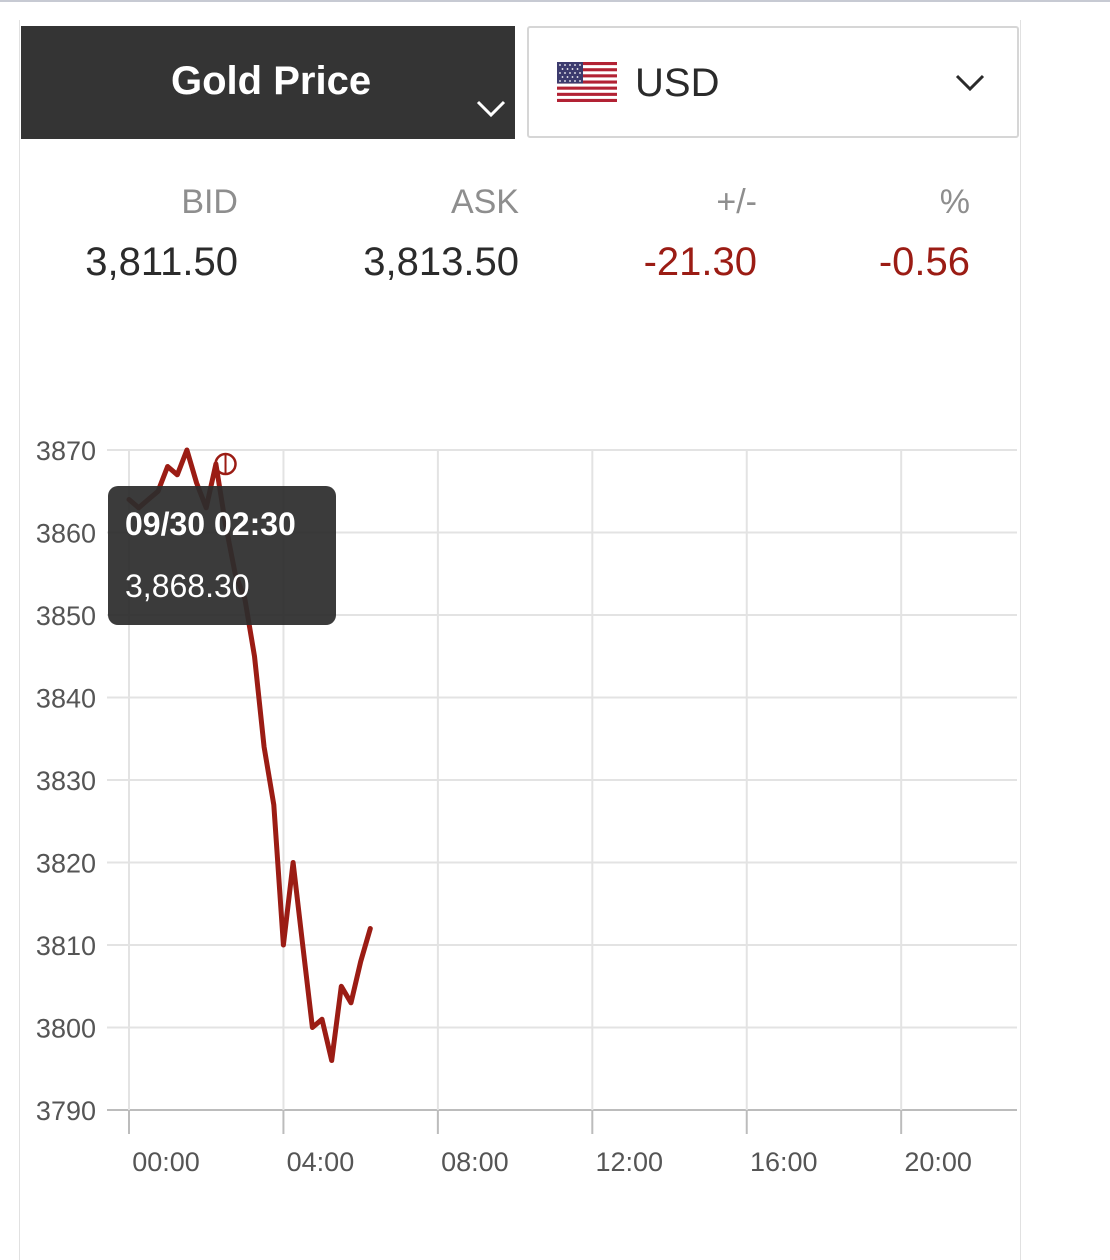 The height and width of the screenshot is (1260, 1110). I want to click on bid-header: BID, so click(209, 202).